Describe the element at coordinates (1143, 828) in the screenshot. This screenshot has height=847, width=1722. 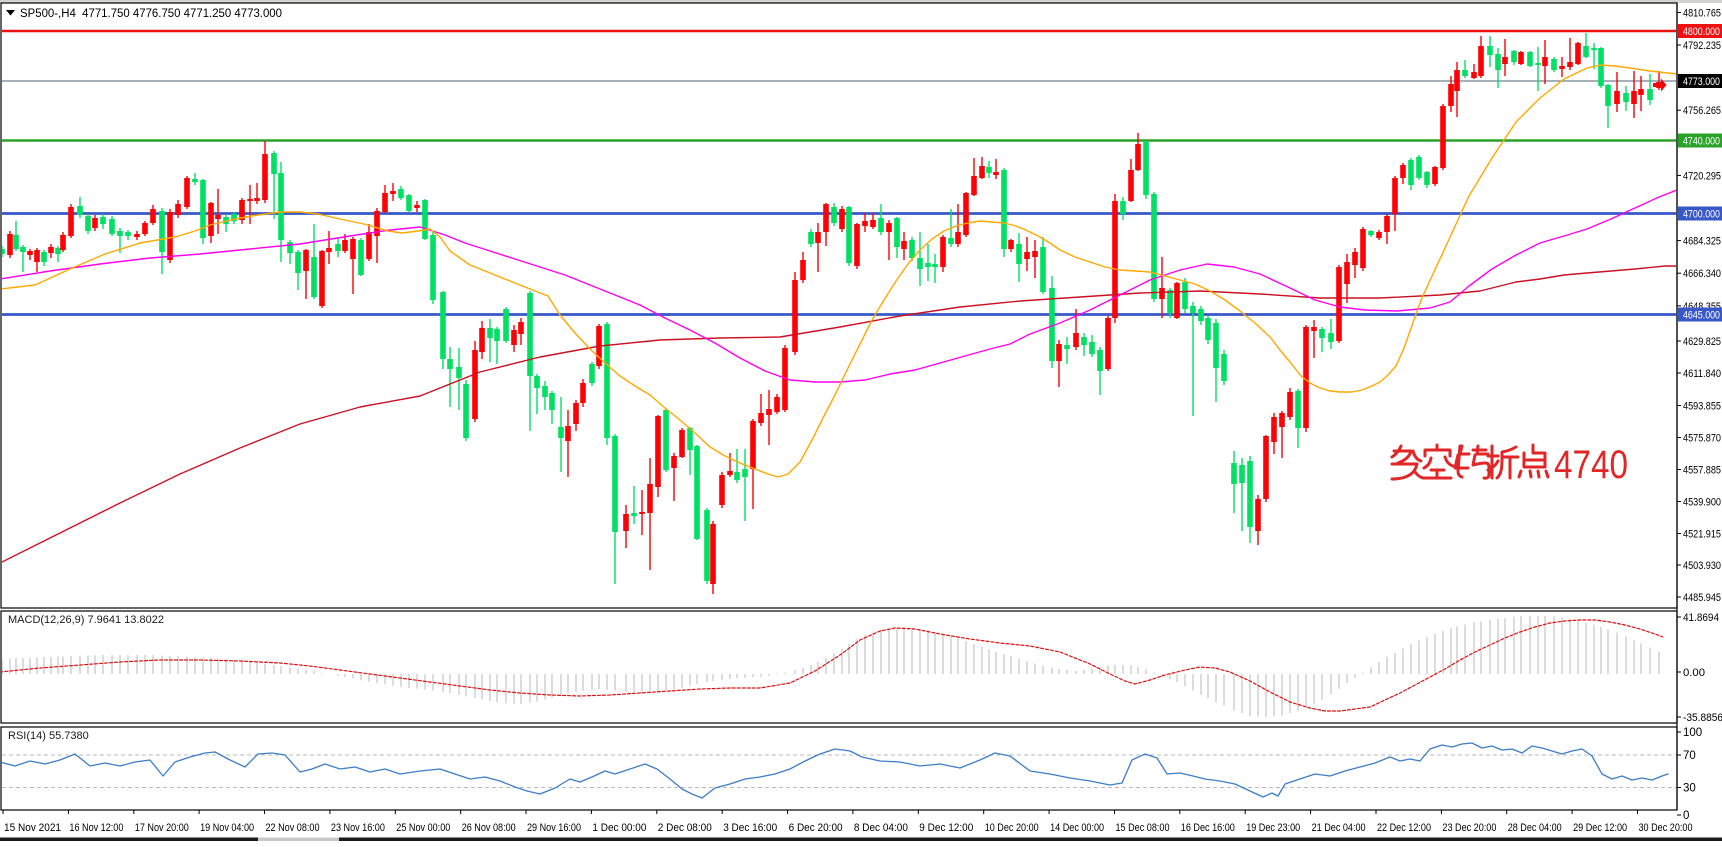
I see `svg-text: 15 Dec 08:00` at that location.